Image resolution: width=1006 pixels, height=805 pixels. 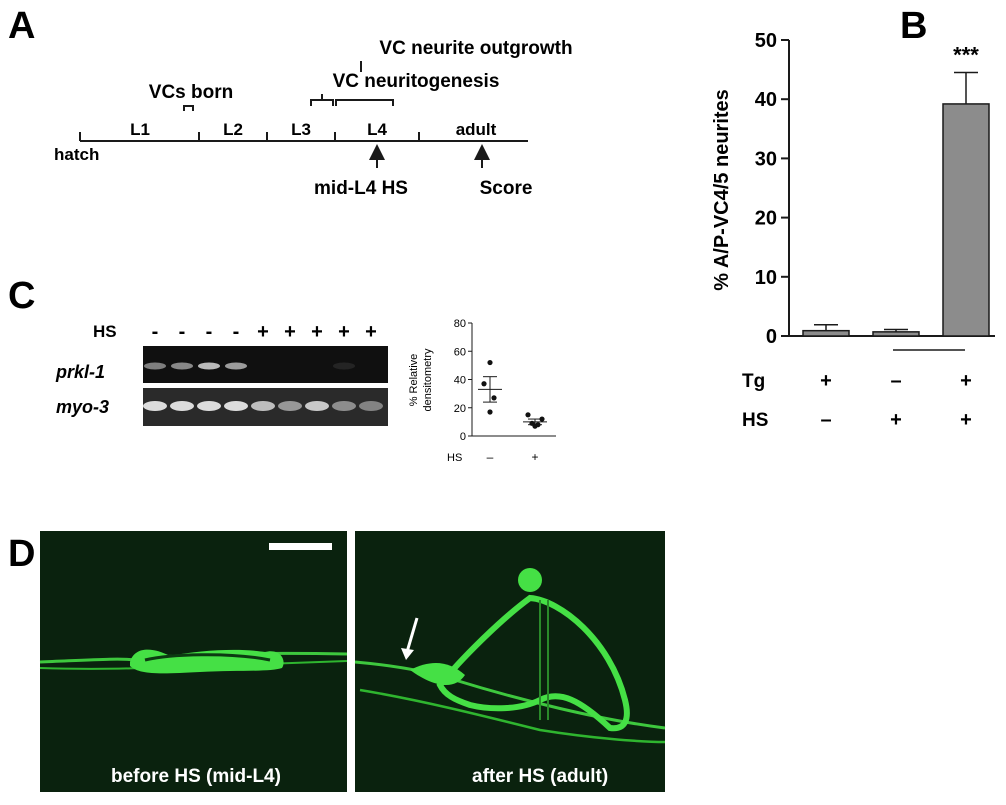 I want to click on y-tick-label: 30, so click(x=766, y=159).